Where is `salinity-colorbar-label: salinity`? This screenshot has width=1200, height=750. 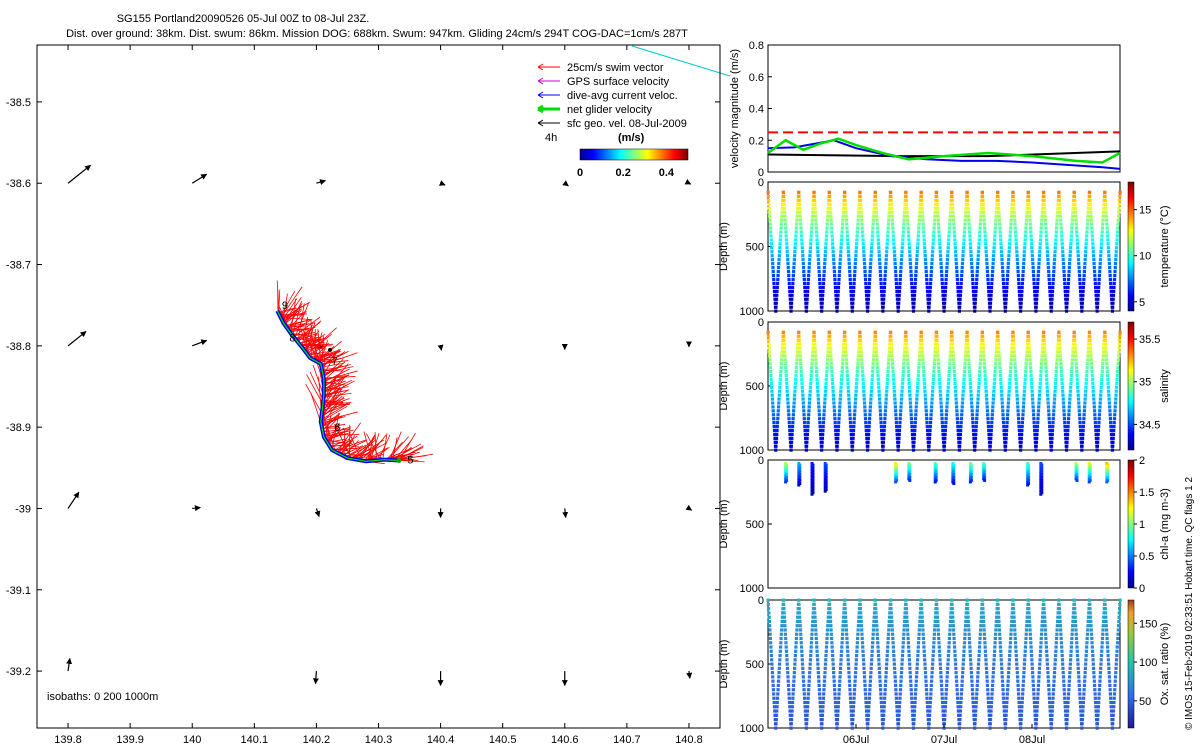
salinity-colorbar-label: salinity is located at coordinates (1165, 386).